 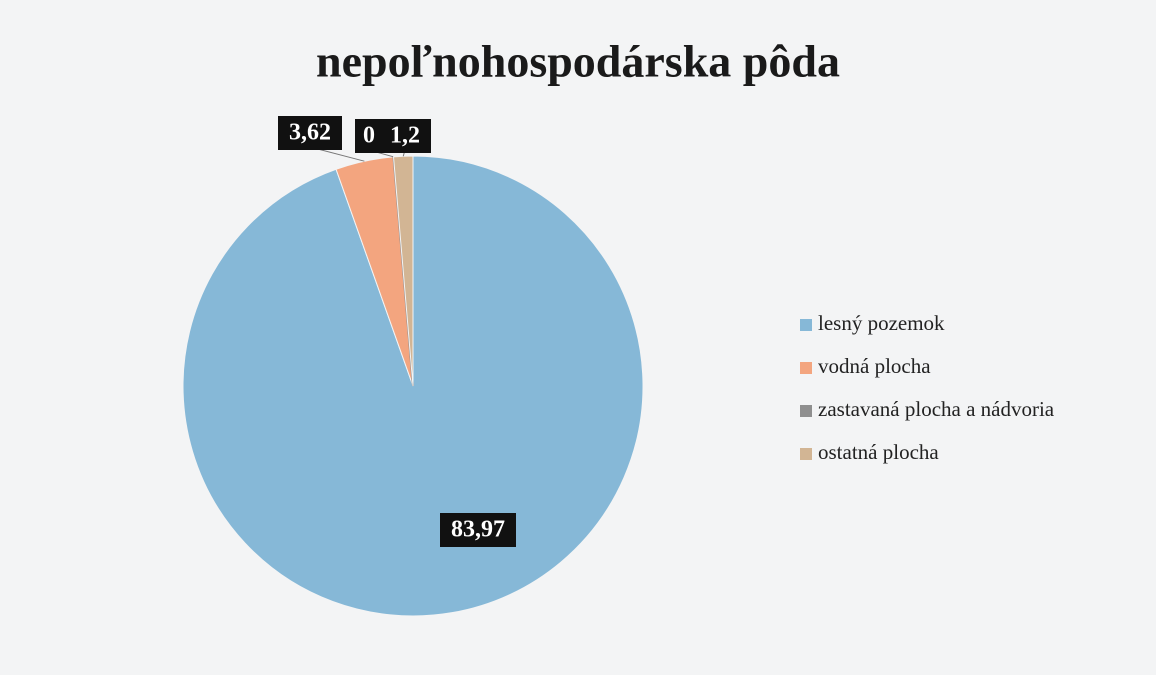 What do you see at coordinates (578, 61) in the screenshot?
I see `chart-title: nepoľnohospodárska pôda` at bounding box center [578, 61].